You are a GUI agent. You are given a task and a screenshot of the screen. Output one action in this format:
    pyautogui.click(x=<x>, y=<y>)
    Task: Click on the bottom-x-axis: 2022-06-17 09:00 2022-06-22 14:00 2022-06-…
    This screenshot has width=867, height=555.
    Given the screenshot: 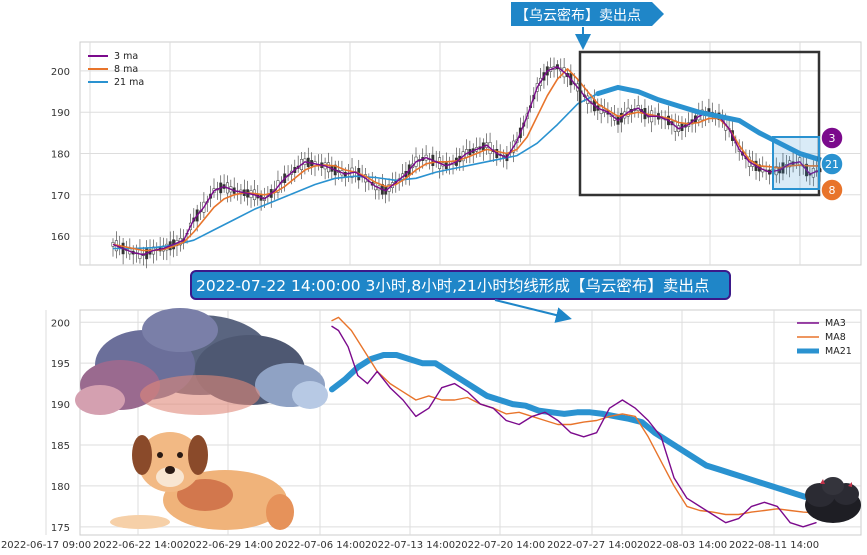 What is the action you would take?
    pyautogui.click(x=410, y=545)
    